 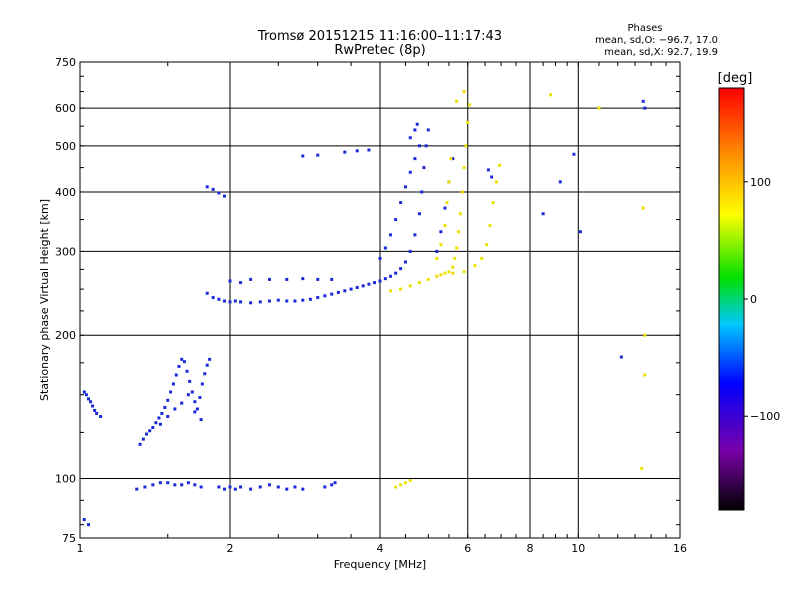 What do you see at coordinates (382, 548) in the screenshot?
I see `x-tick-labels: 1 2 4 6 8 10 16` at bounding box center [382, 548].